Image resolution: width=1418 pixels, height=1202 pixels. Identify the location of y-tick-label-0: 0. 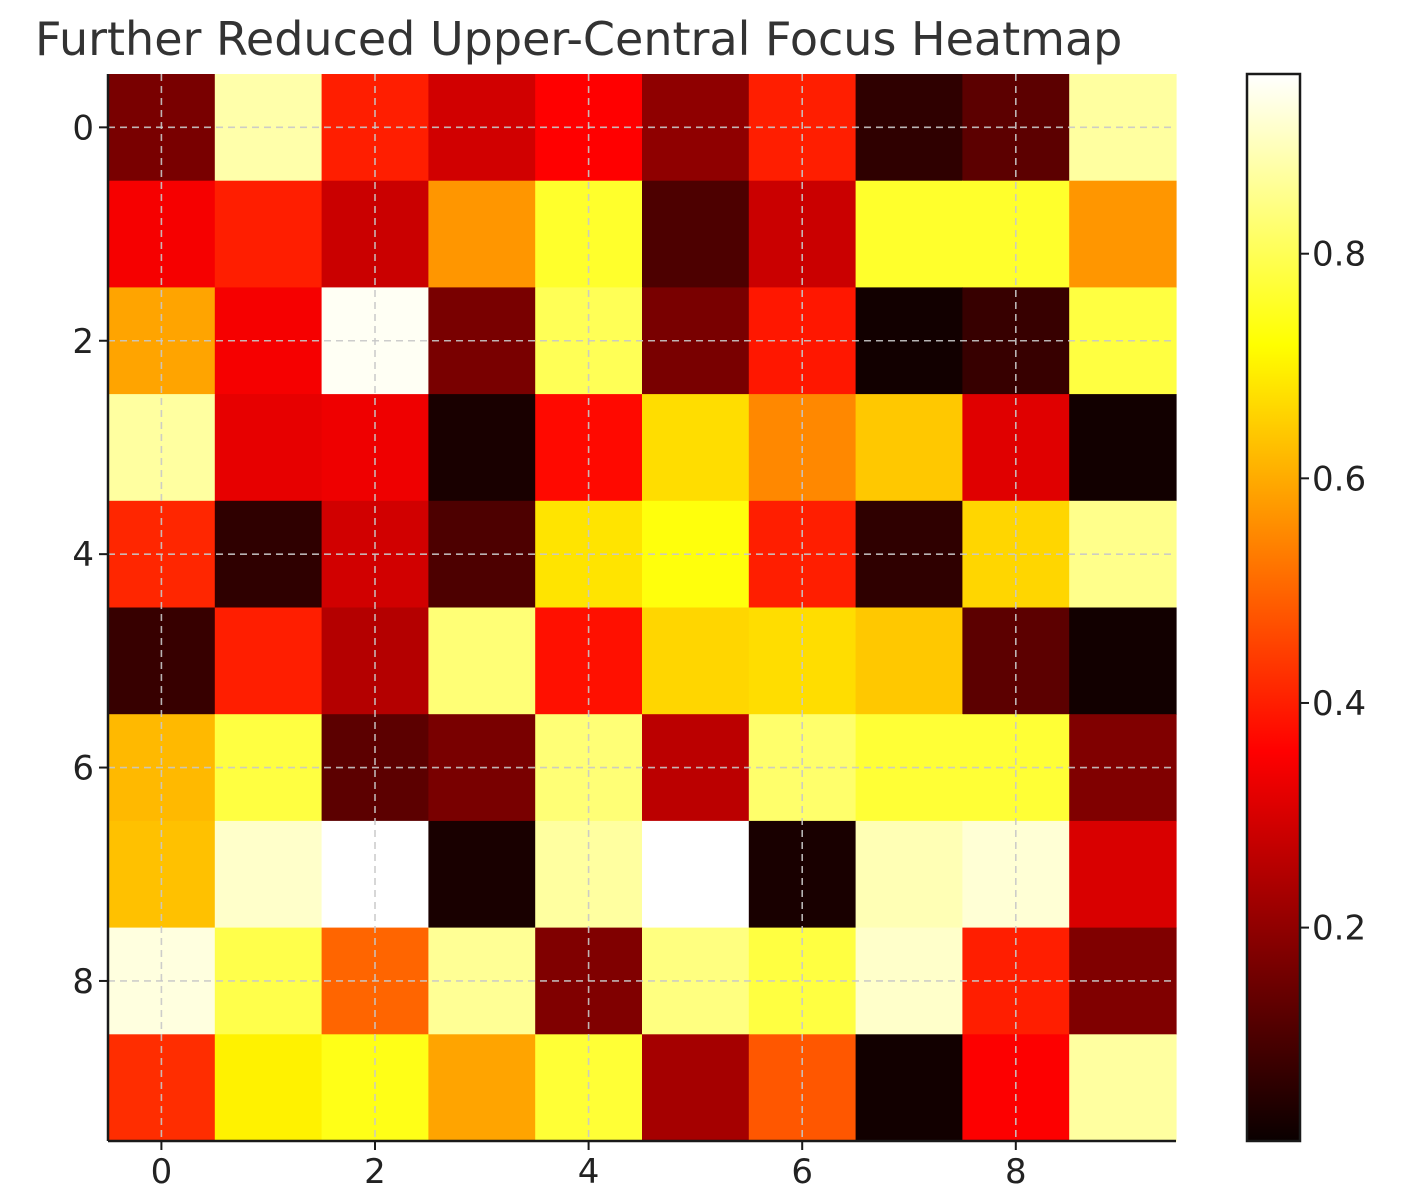
(83, 128).